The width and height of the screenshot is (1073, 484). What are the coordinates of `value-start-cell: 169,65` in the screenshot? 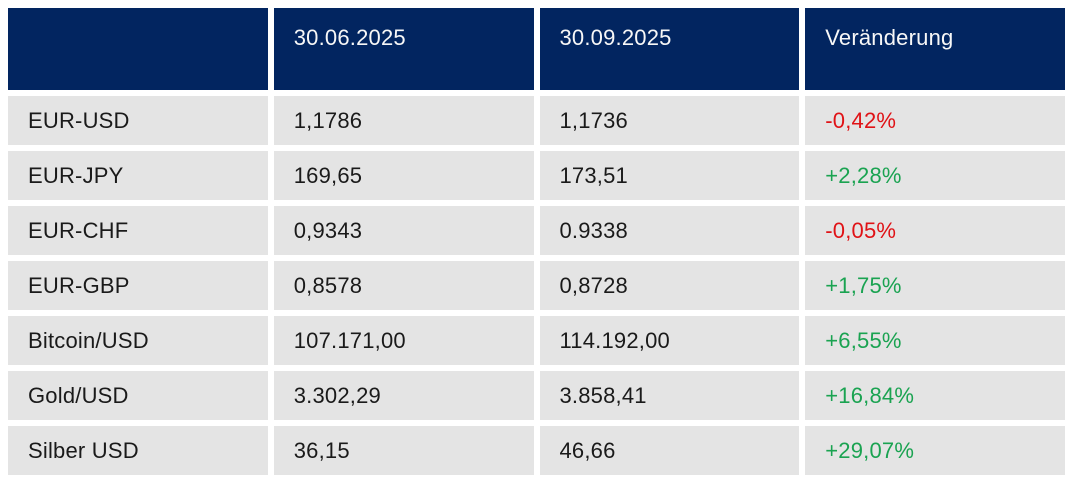 It's located at (403, 175).